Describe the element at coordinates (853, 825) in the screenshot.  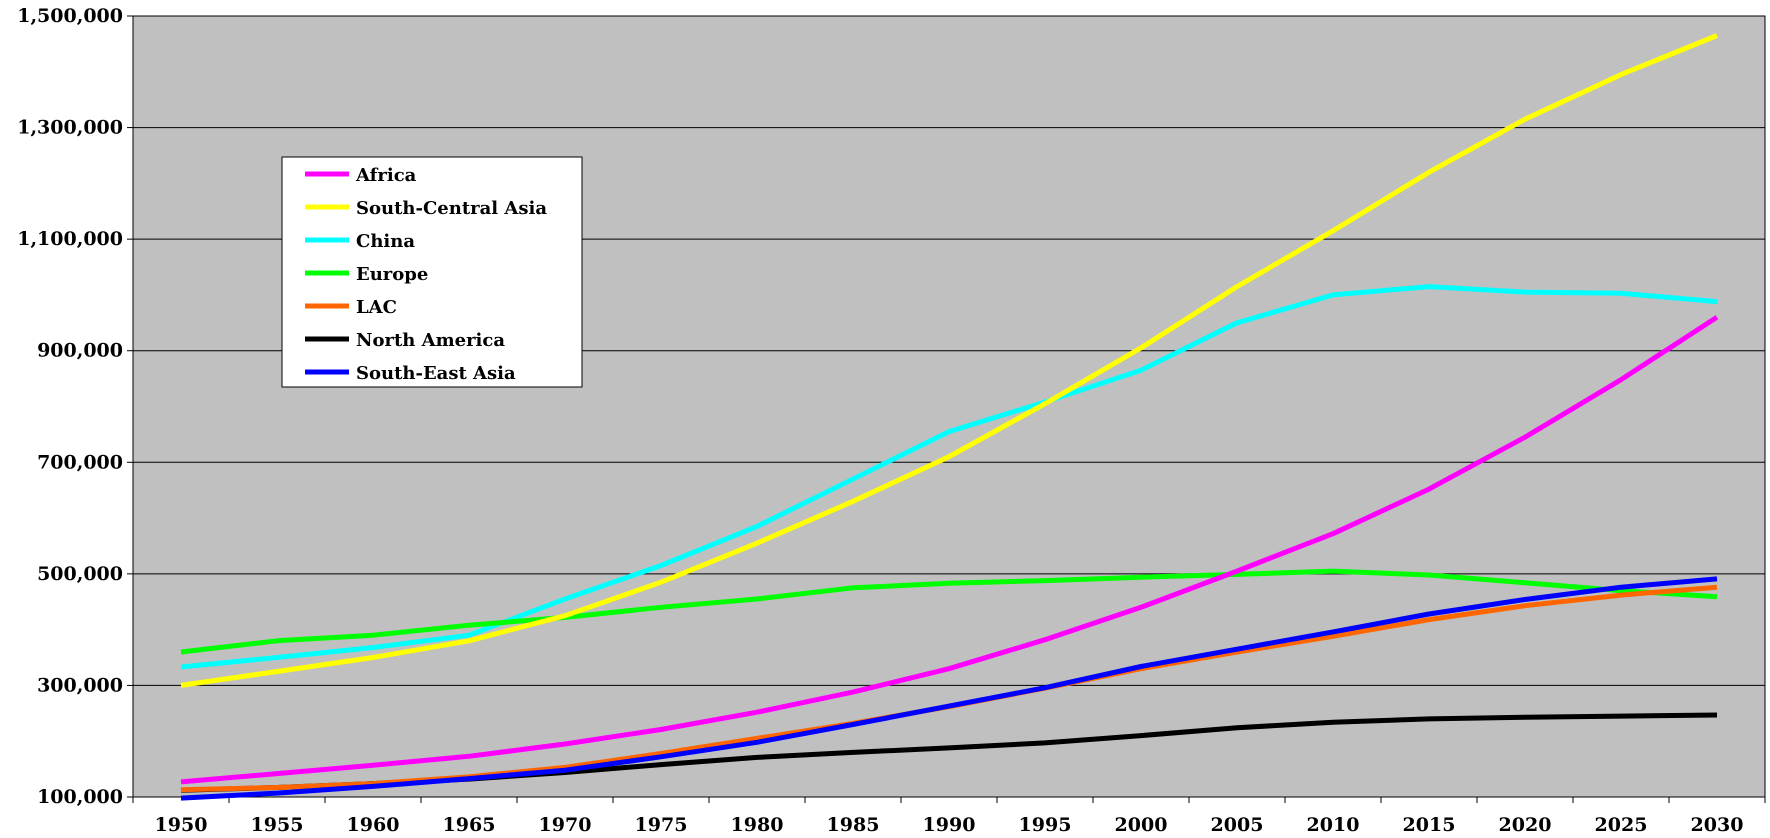
I see `x-tick-label: 1985` at that location.